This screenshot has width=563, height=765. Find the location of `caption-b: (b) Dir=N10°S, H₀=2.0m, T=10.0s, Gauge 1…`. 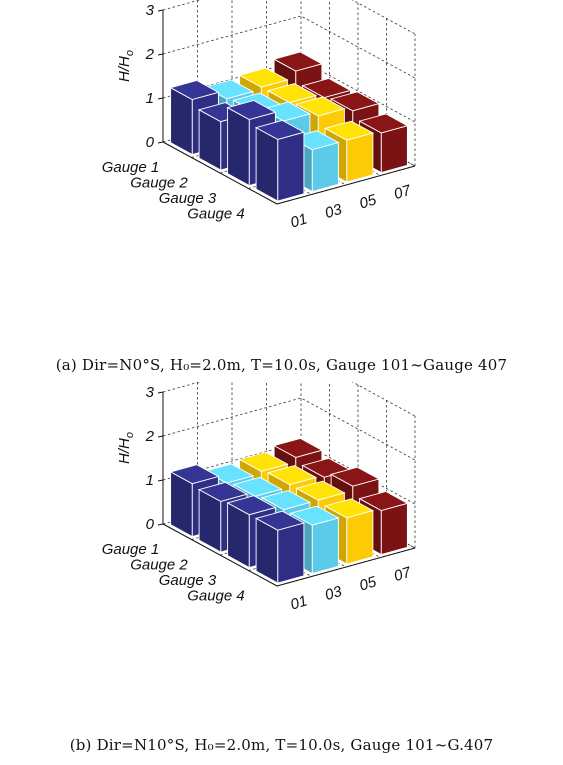

caption-b: (b) Dir=N10°S, H₀=2.0m, T=10.0s, Gauge 1… is located at coordinates (281, 745).